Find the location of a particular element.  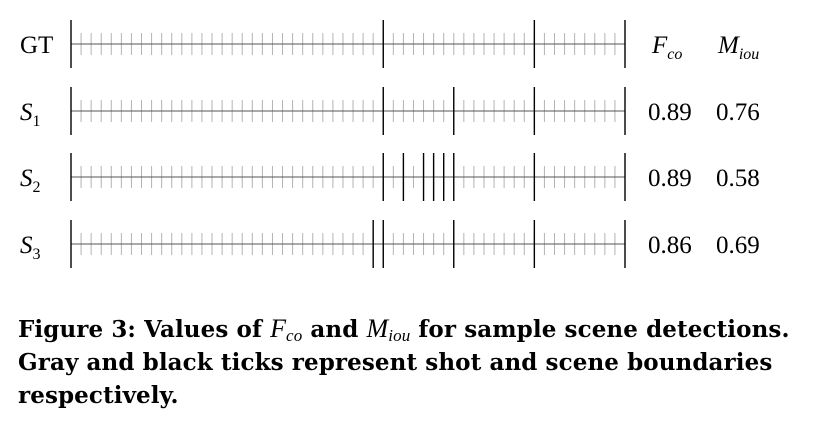

row-label-s2: S2 is located at coordinates (30, 180).